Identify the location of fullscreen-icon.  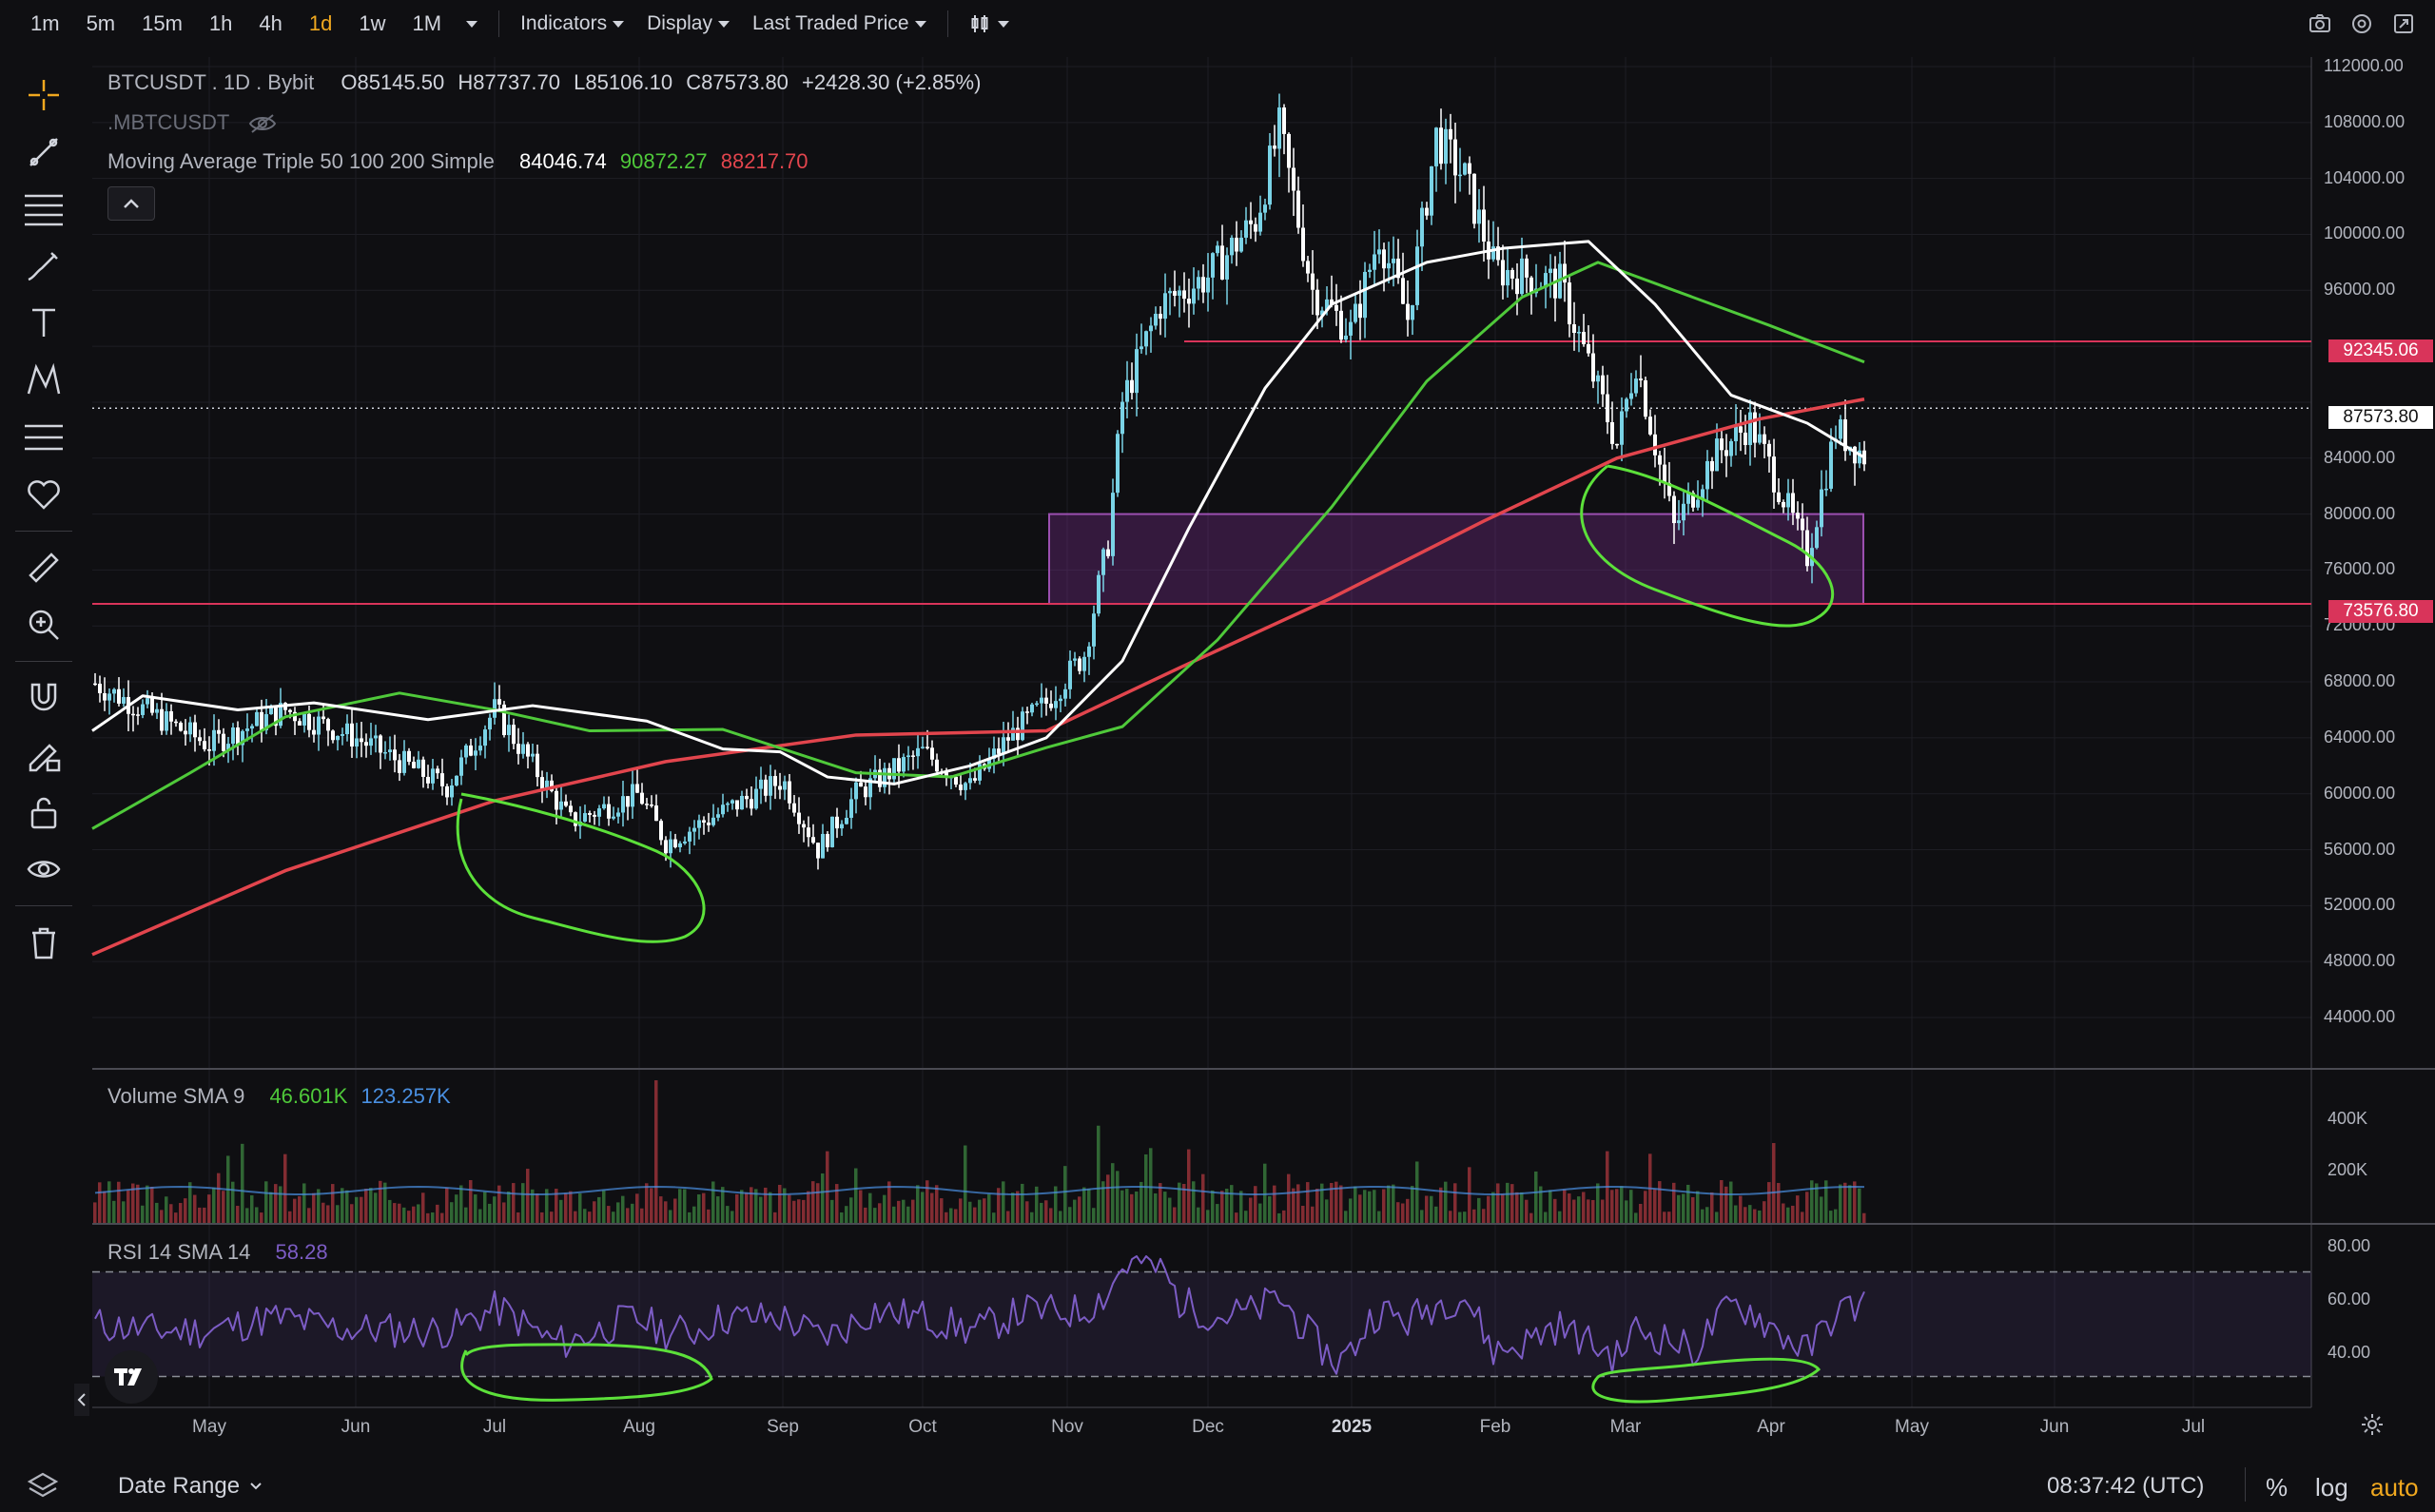
(2403, 23).